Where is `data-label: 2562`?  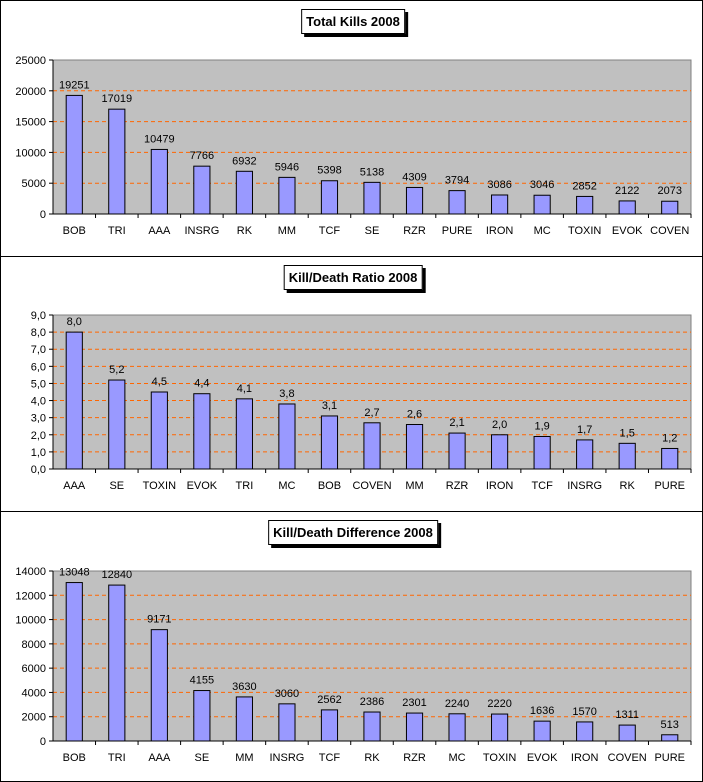
data-label: 2562 is located at coordinates (329, 700).